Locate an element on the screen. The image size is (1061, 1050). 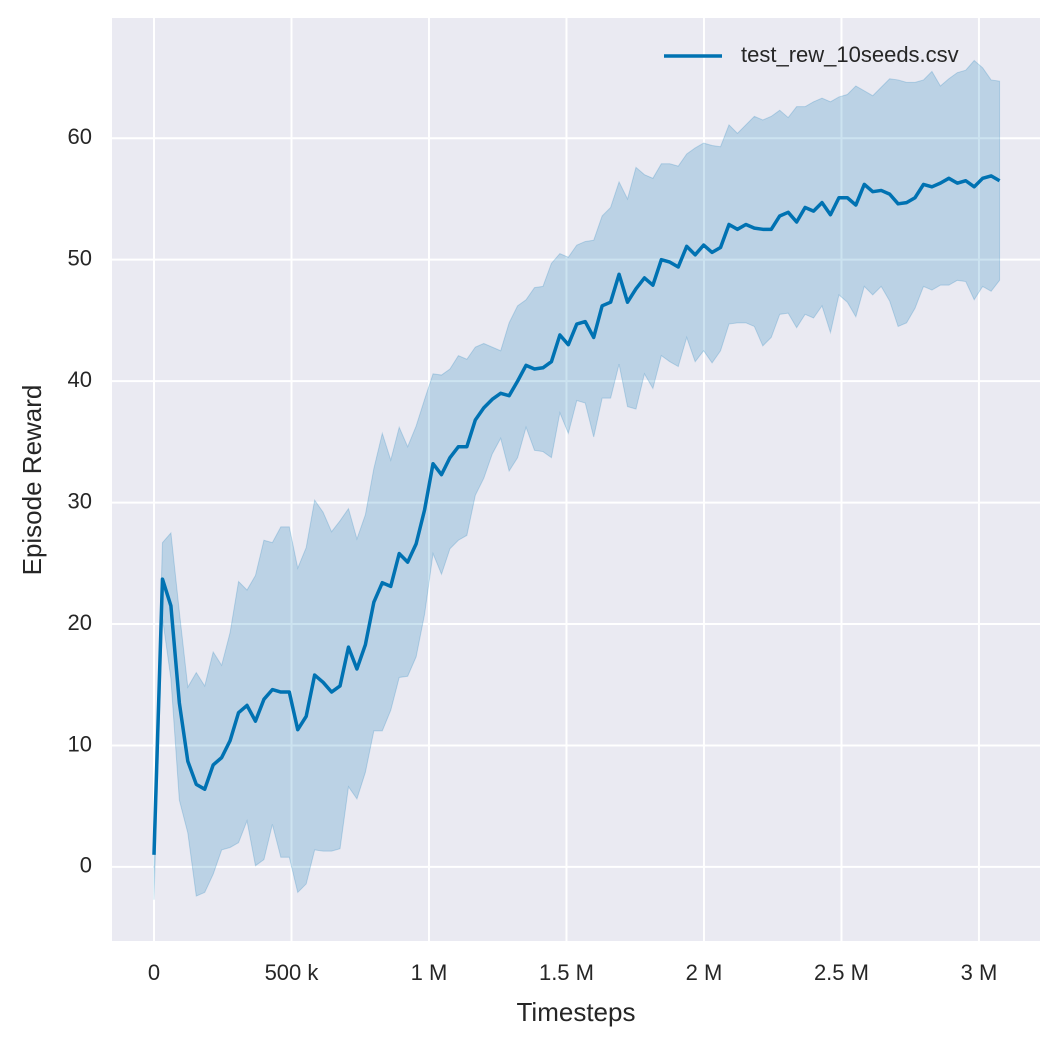
y-tick-label: 50 is located at coordinates (80, 257).